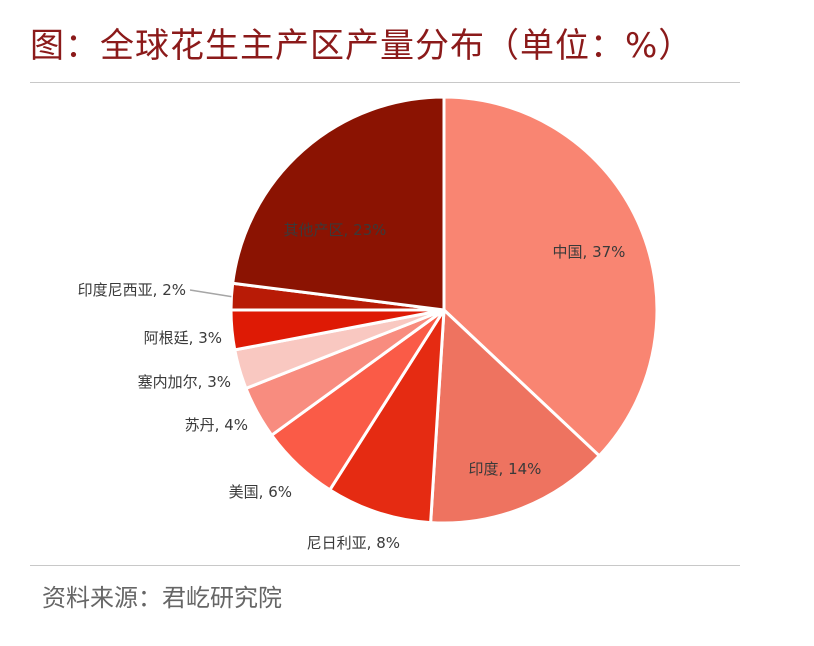 The image size is (814, 646). What do you see at coordinates (132, 290) in the screenshot?
I see `slice-label-8: 印度尼西亚, 2%` at bounding box center [132, 290].